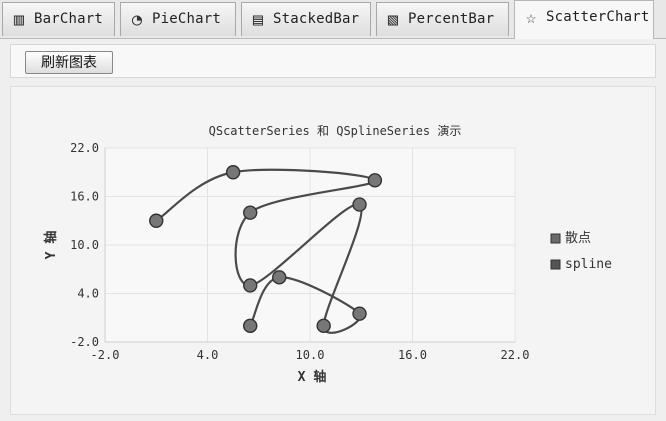  What do you see at coordinates (333, 61) in the screenshot?
I see `chart-toolbar: 刷新图表` at bounding box center [333, 61].